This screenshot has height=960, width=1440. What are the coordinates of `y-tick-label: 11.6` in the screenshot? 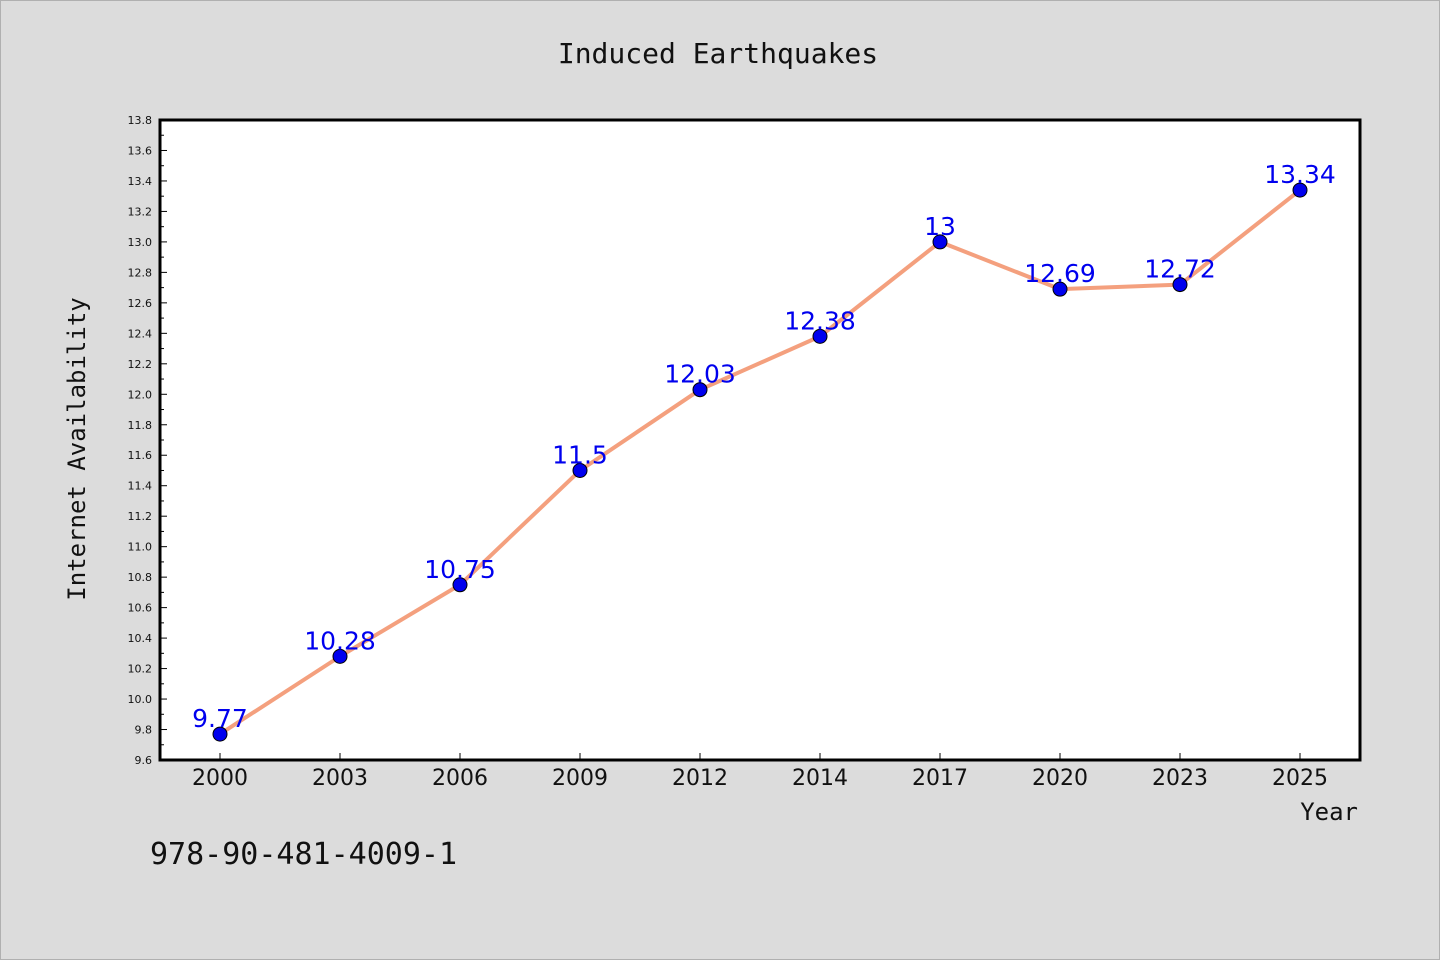 It's located at (140, 455).